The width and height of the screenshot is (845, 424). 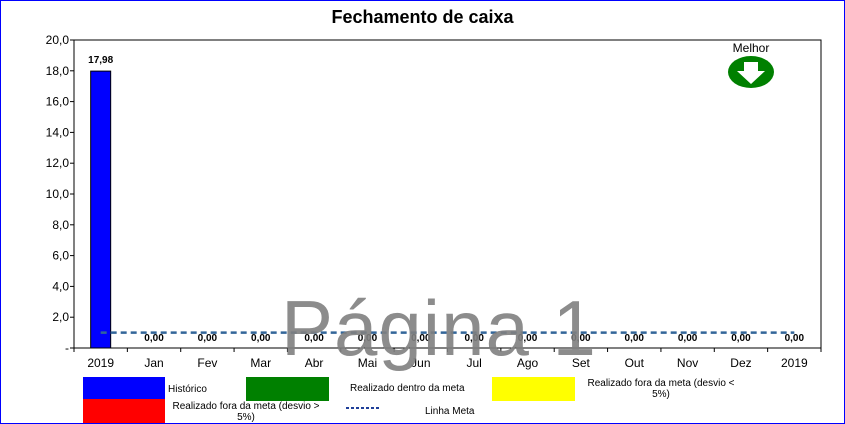 I want to click on legend-label-dentro-meta: Realizado dentro da meta, so click(x=407, y=388).